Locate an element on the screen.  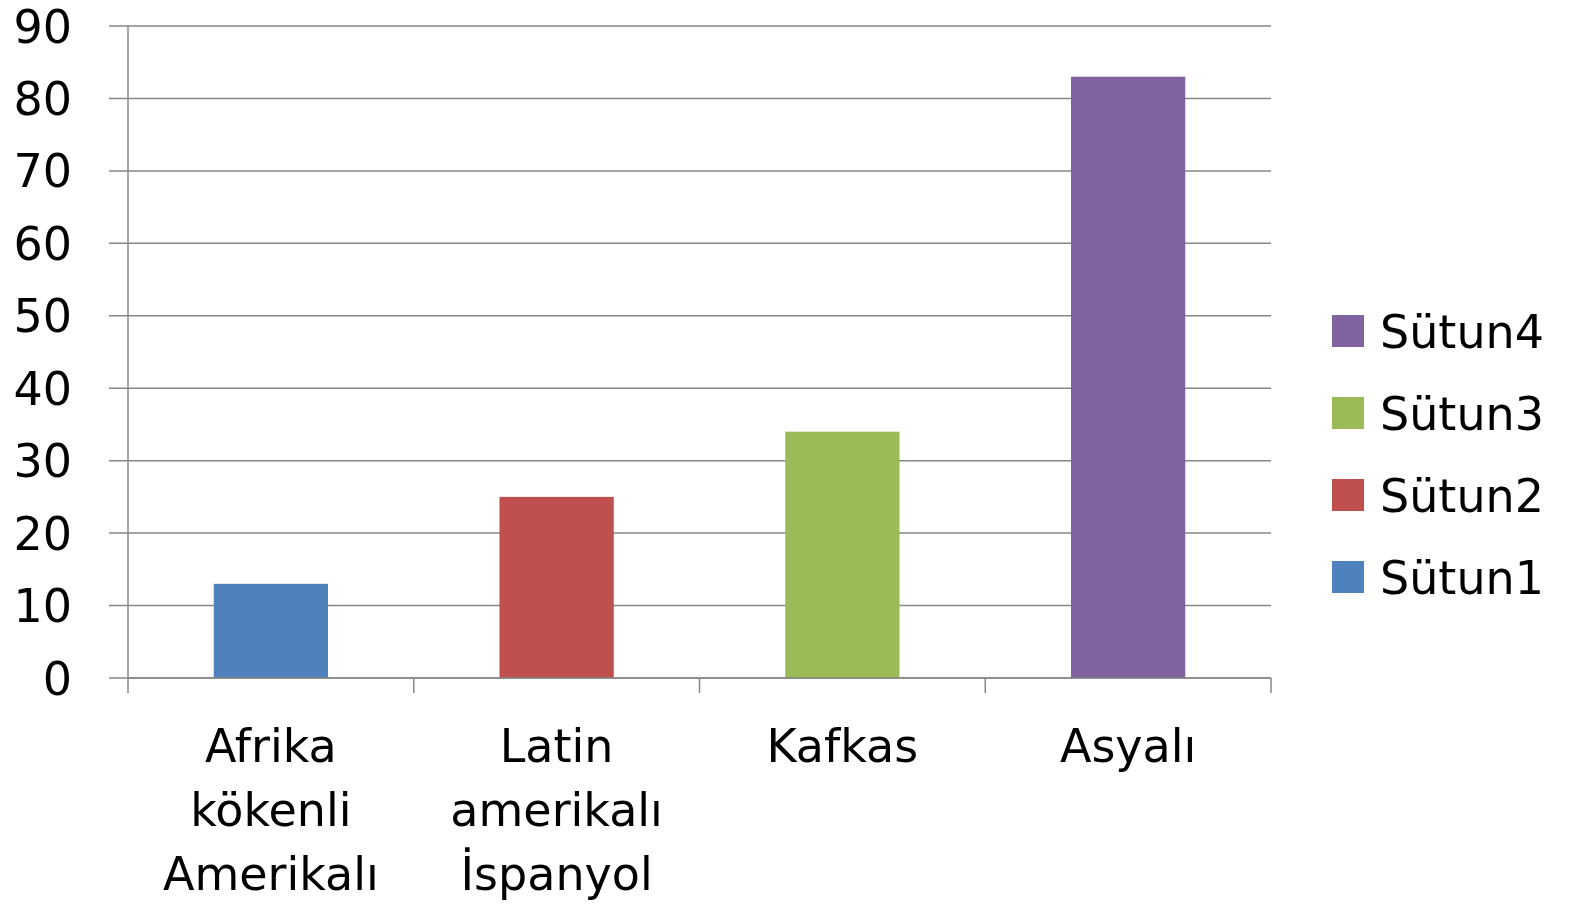
y-tick-label: 20 is located at coordinates (42, 533).